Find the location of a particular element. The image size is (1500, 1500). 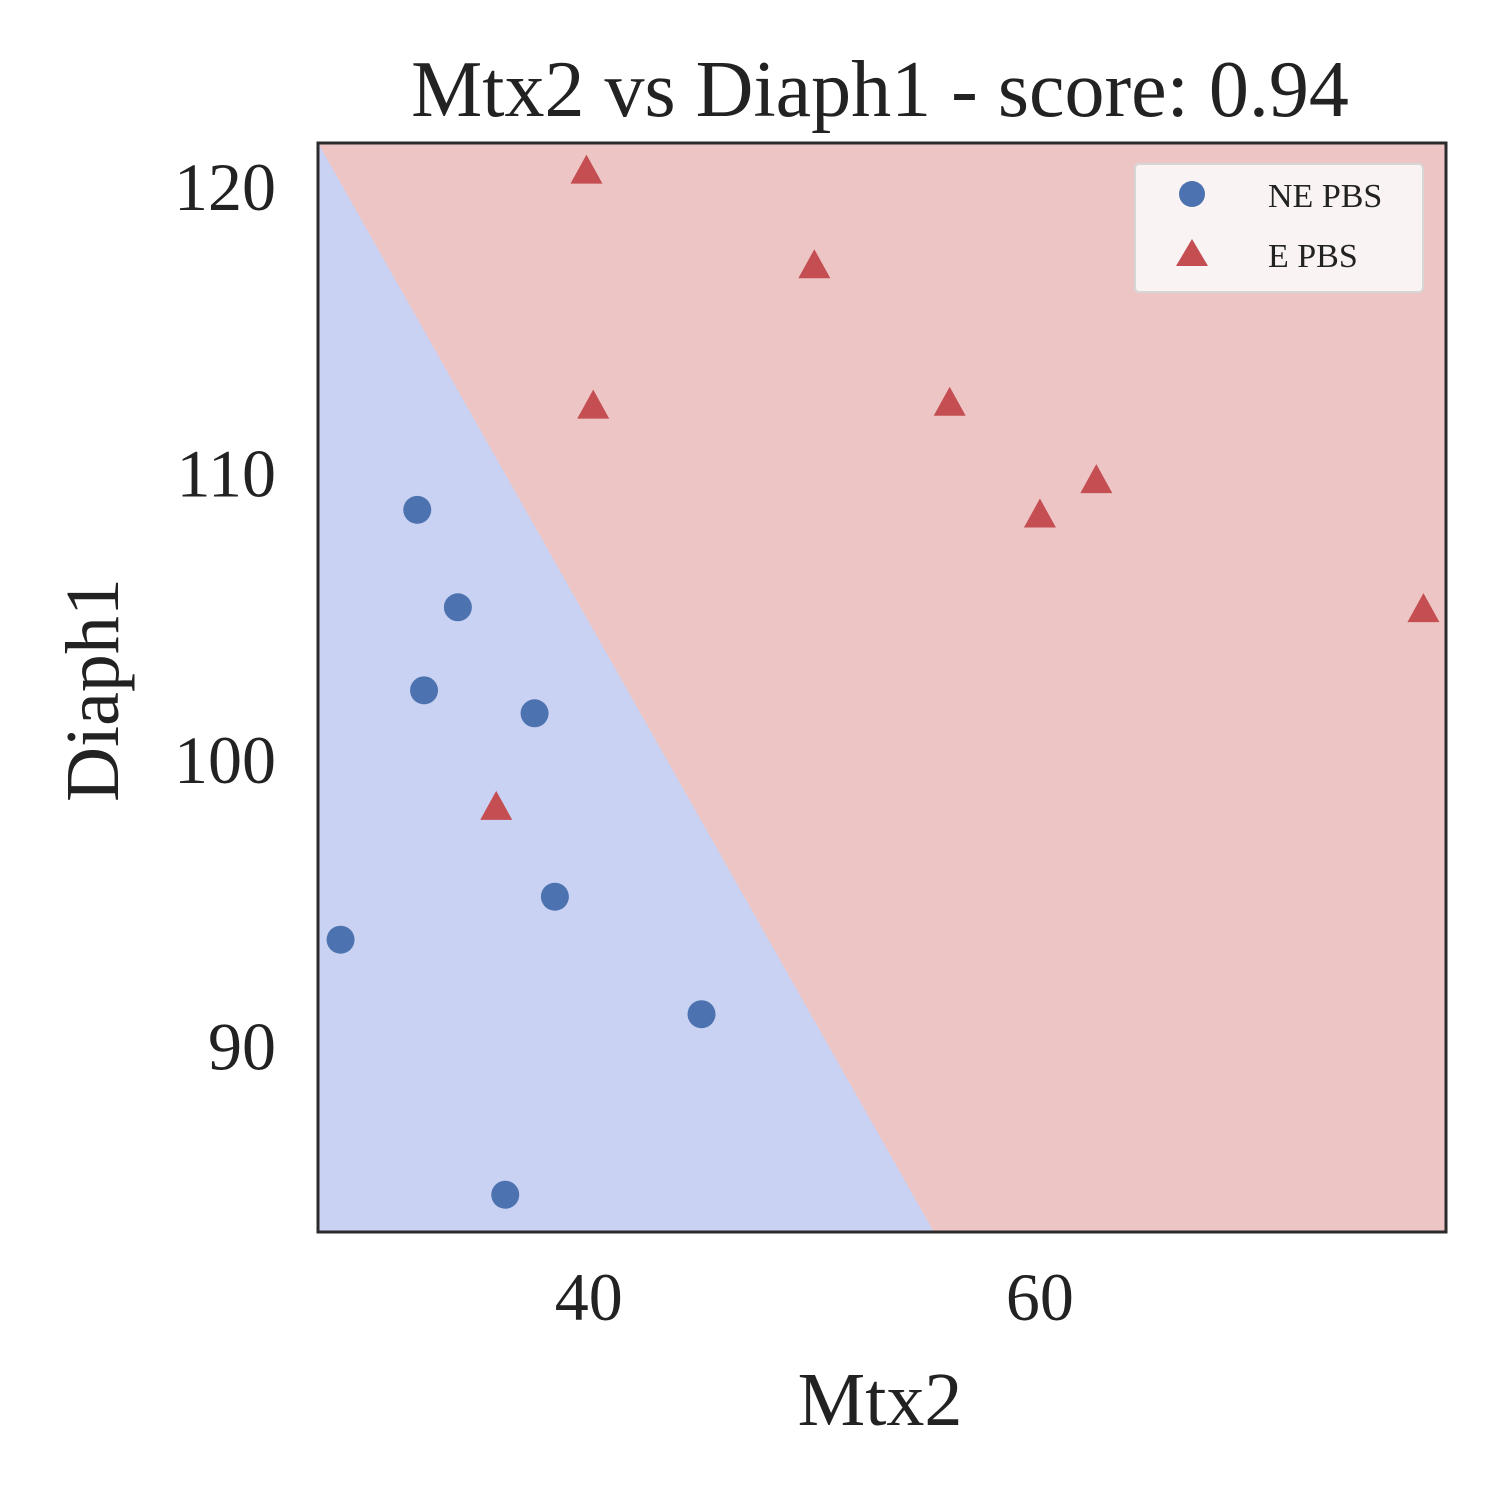

y-axis-label: Diaph1 is located at coordinates (93, 690).